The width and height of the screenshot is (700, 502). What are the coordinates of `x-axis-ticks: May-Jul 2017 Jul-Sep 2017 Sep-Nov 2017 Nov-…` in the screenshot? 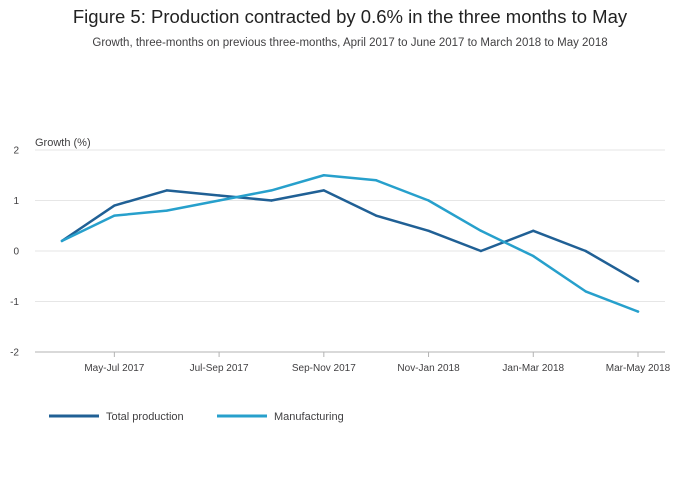 It's located at (377, 363).